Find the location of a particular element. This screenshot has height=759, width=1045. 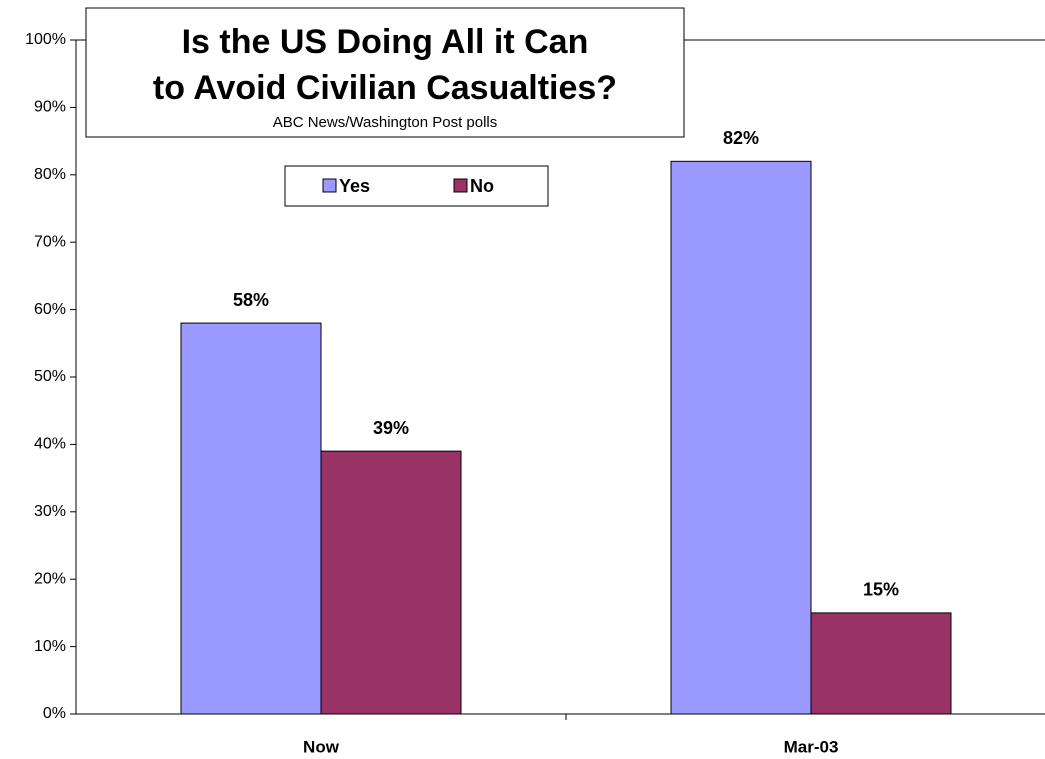

y-tick-label: 90% is located at coordinates (50, 107).